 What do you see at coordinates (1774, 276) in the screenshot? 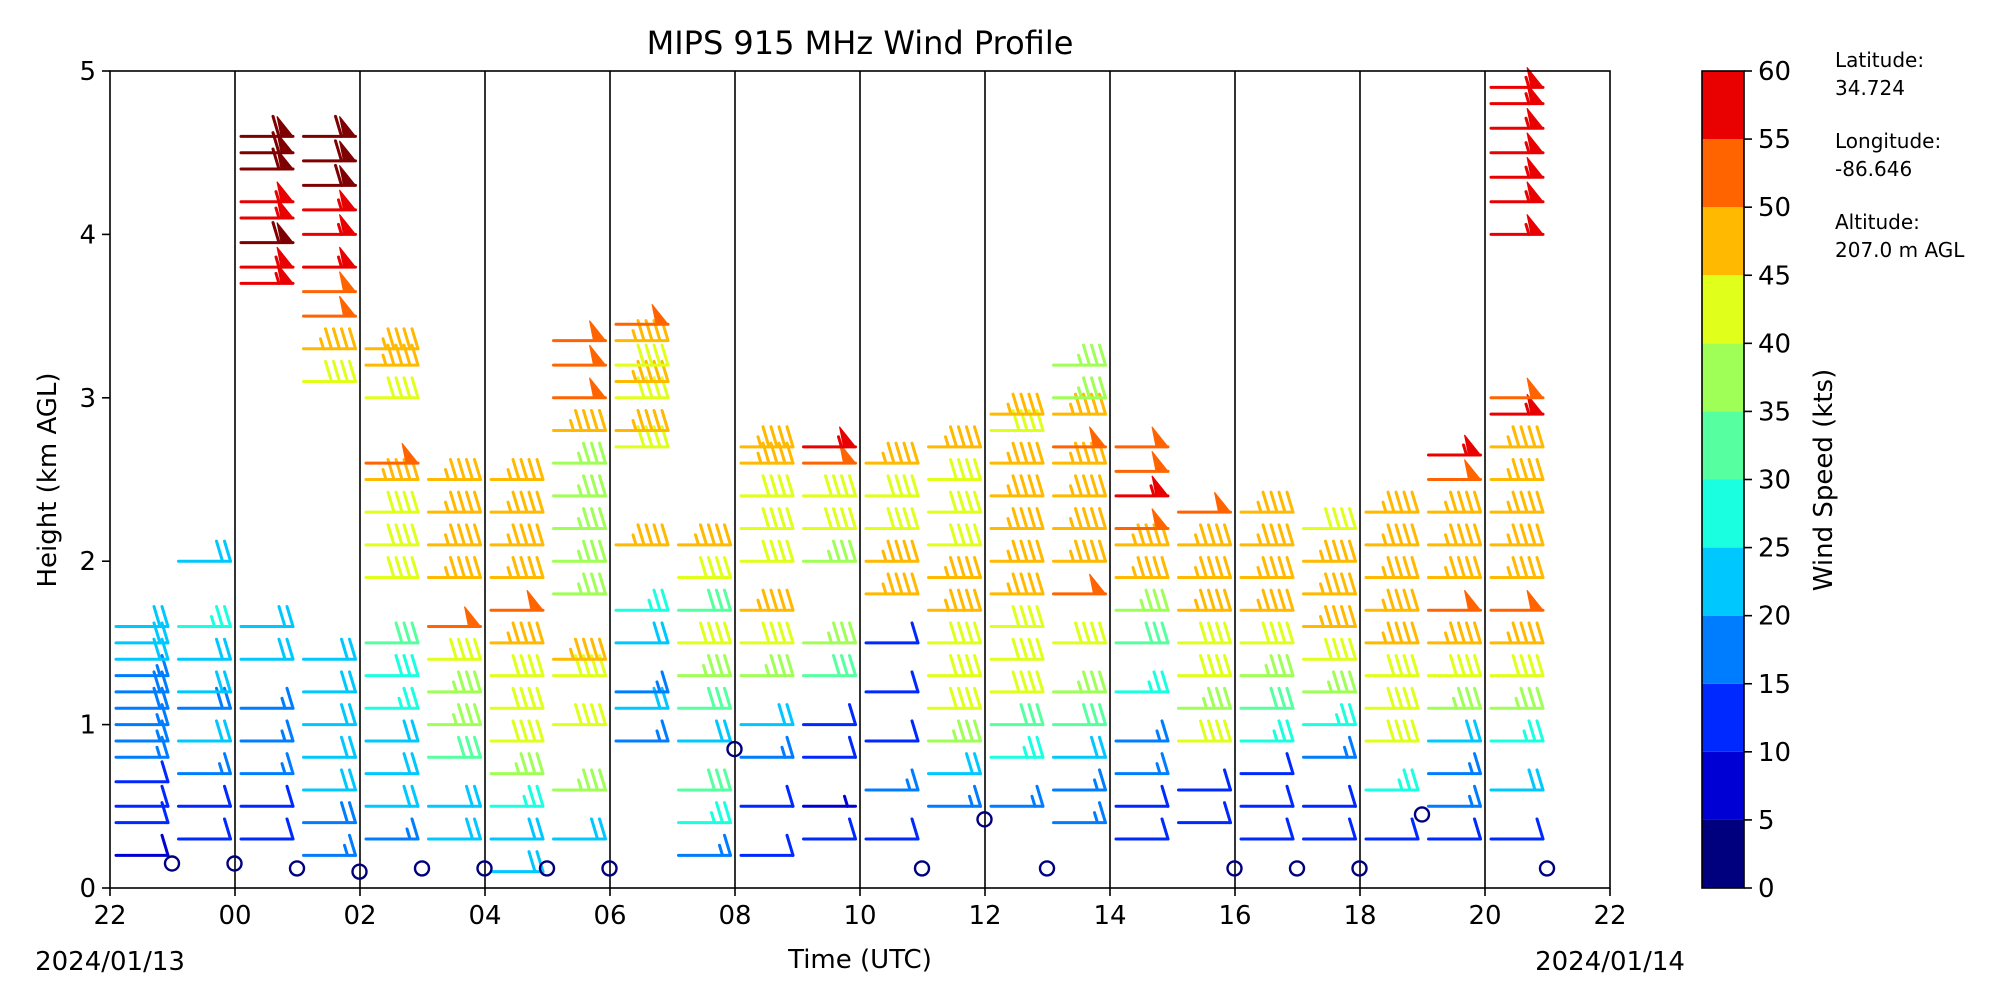
I see `colorbar-tick-label: 45` at bounding box center [1774, 276].